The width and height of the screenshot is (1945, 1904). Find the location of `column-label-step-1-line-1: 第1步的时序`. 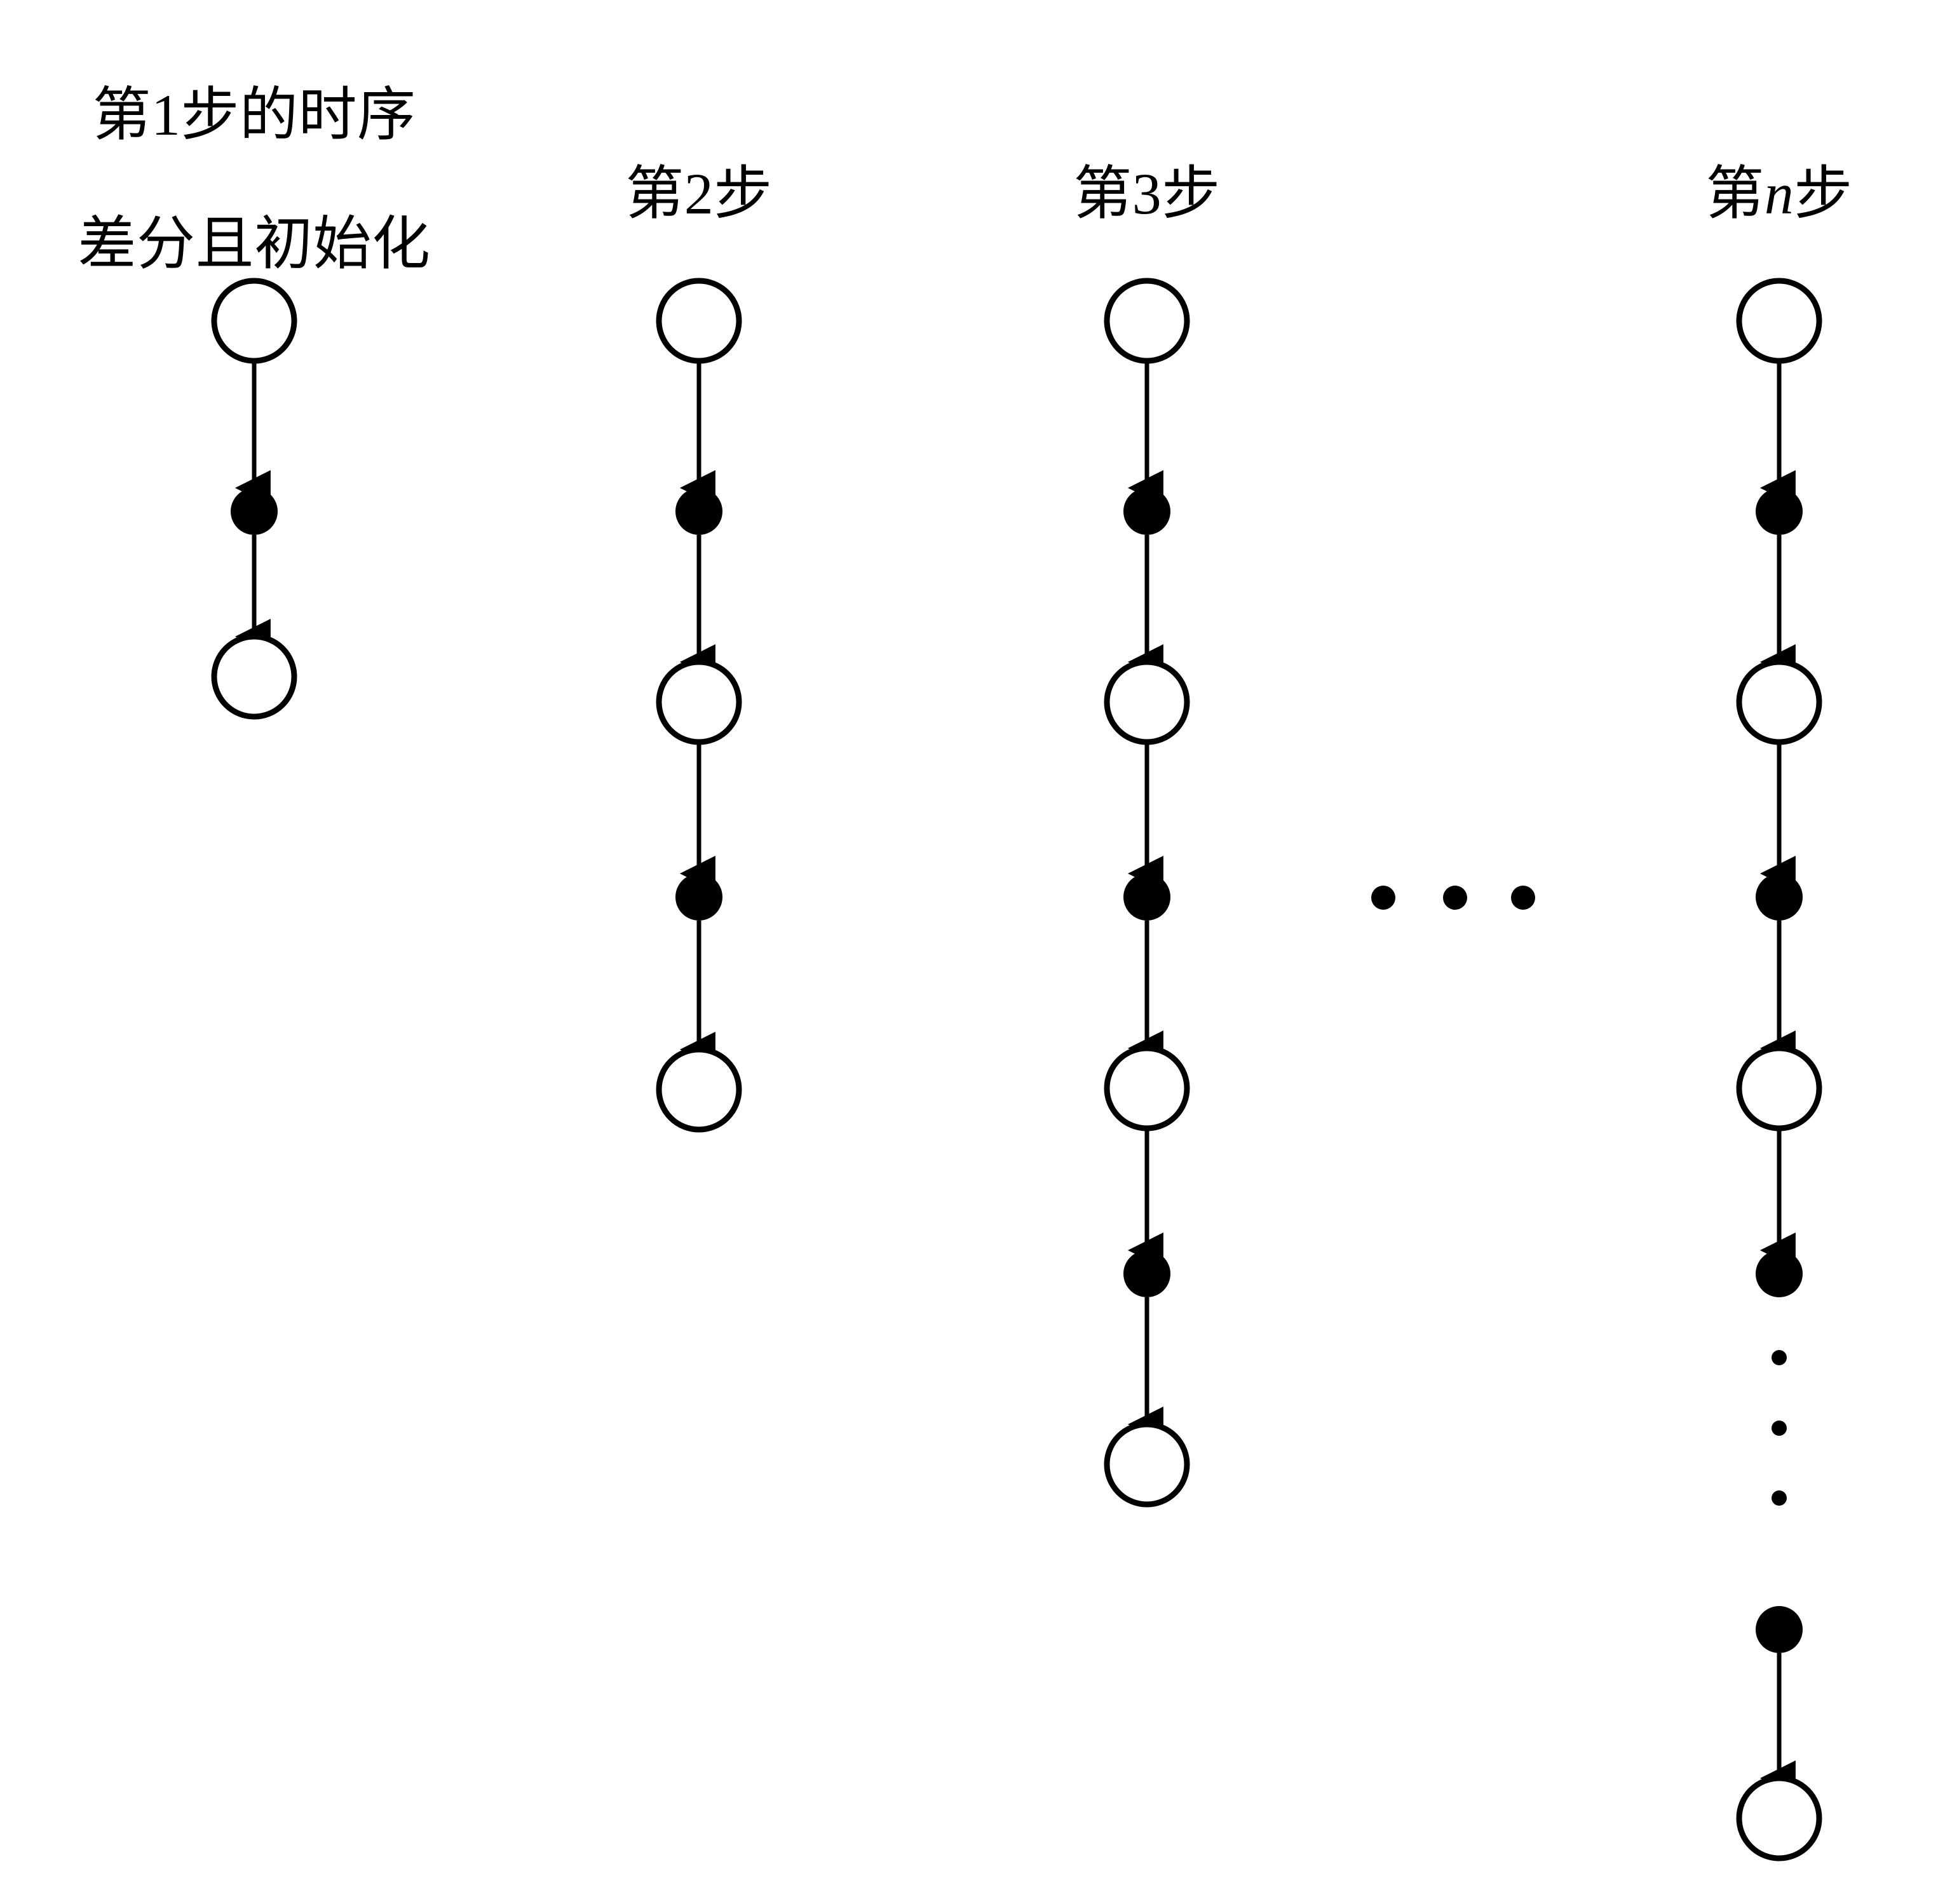

column-label-step-1-line-1: 第1步的时序 is located at coordinates (254, 115).